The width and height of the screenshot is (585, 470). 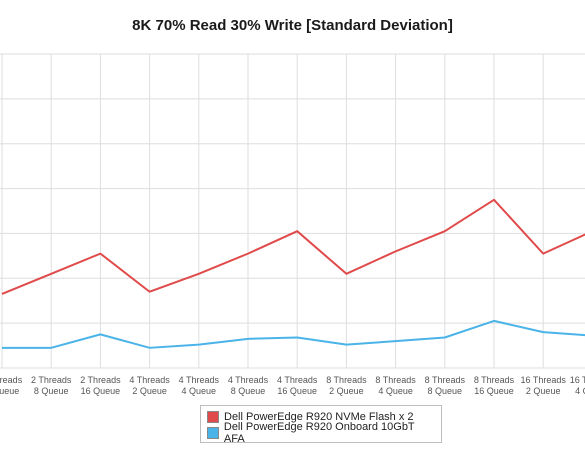 I want to click on x-tick-label: 8 Threads 8 Queue, so click(x=445, y=385).